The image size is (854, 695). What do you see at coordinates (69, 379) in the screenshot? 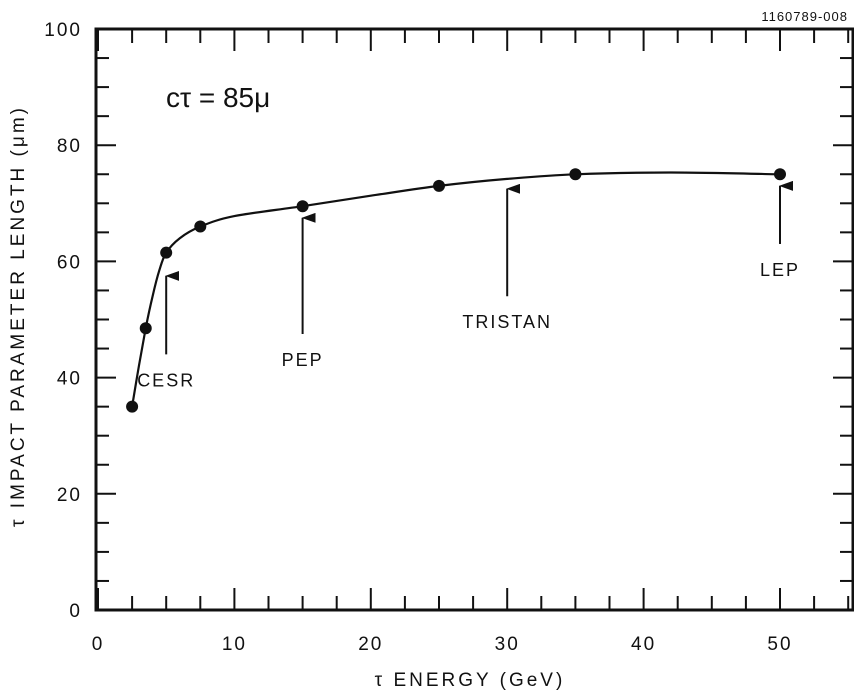
I see `y-tick-label: 40` at bounding box center [69, 379].